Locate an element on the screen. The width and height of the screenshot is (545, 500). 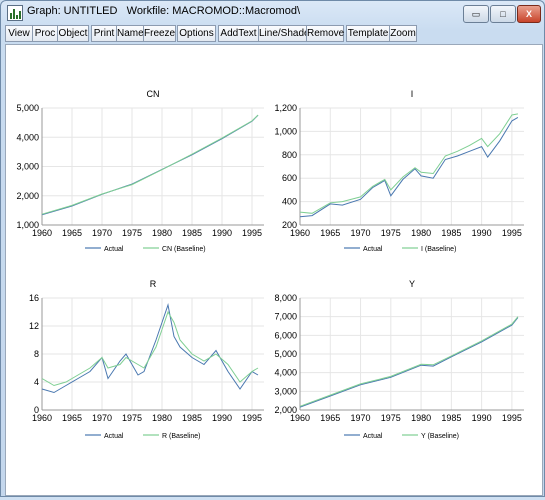
y-tick-label: 800 is located at coordinates (289, 155).